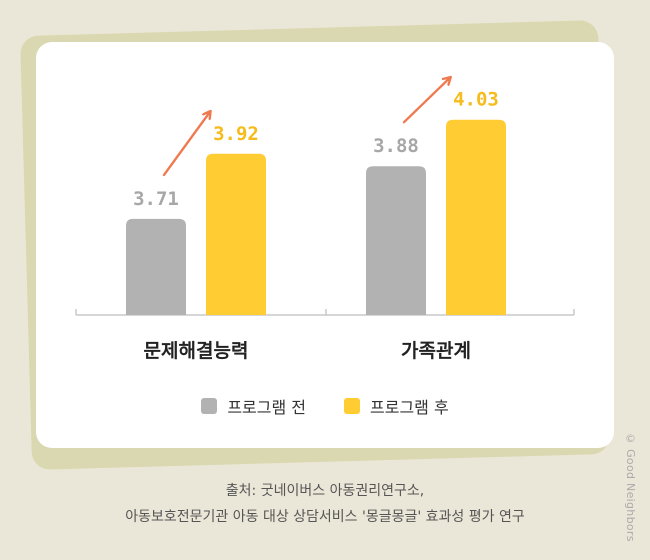 The image size is (650, 560). I want to click on value-label-before-1: 3.88, so click(396, 146).